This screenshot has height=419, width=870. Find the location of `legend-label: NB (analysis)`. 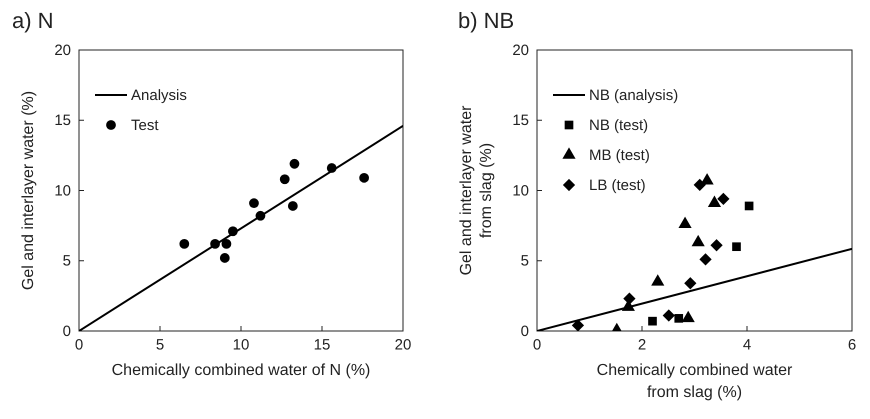

legend-label: NB (analysis) is located at coordinates (633, 95).